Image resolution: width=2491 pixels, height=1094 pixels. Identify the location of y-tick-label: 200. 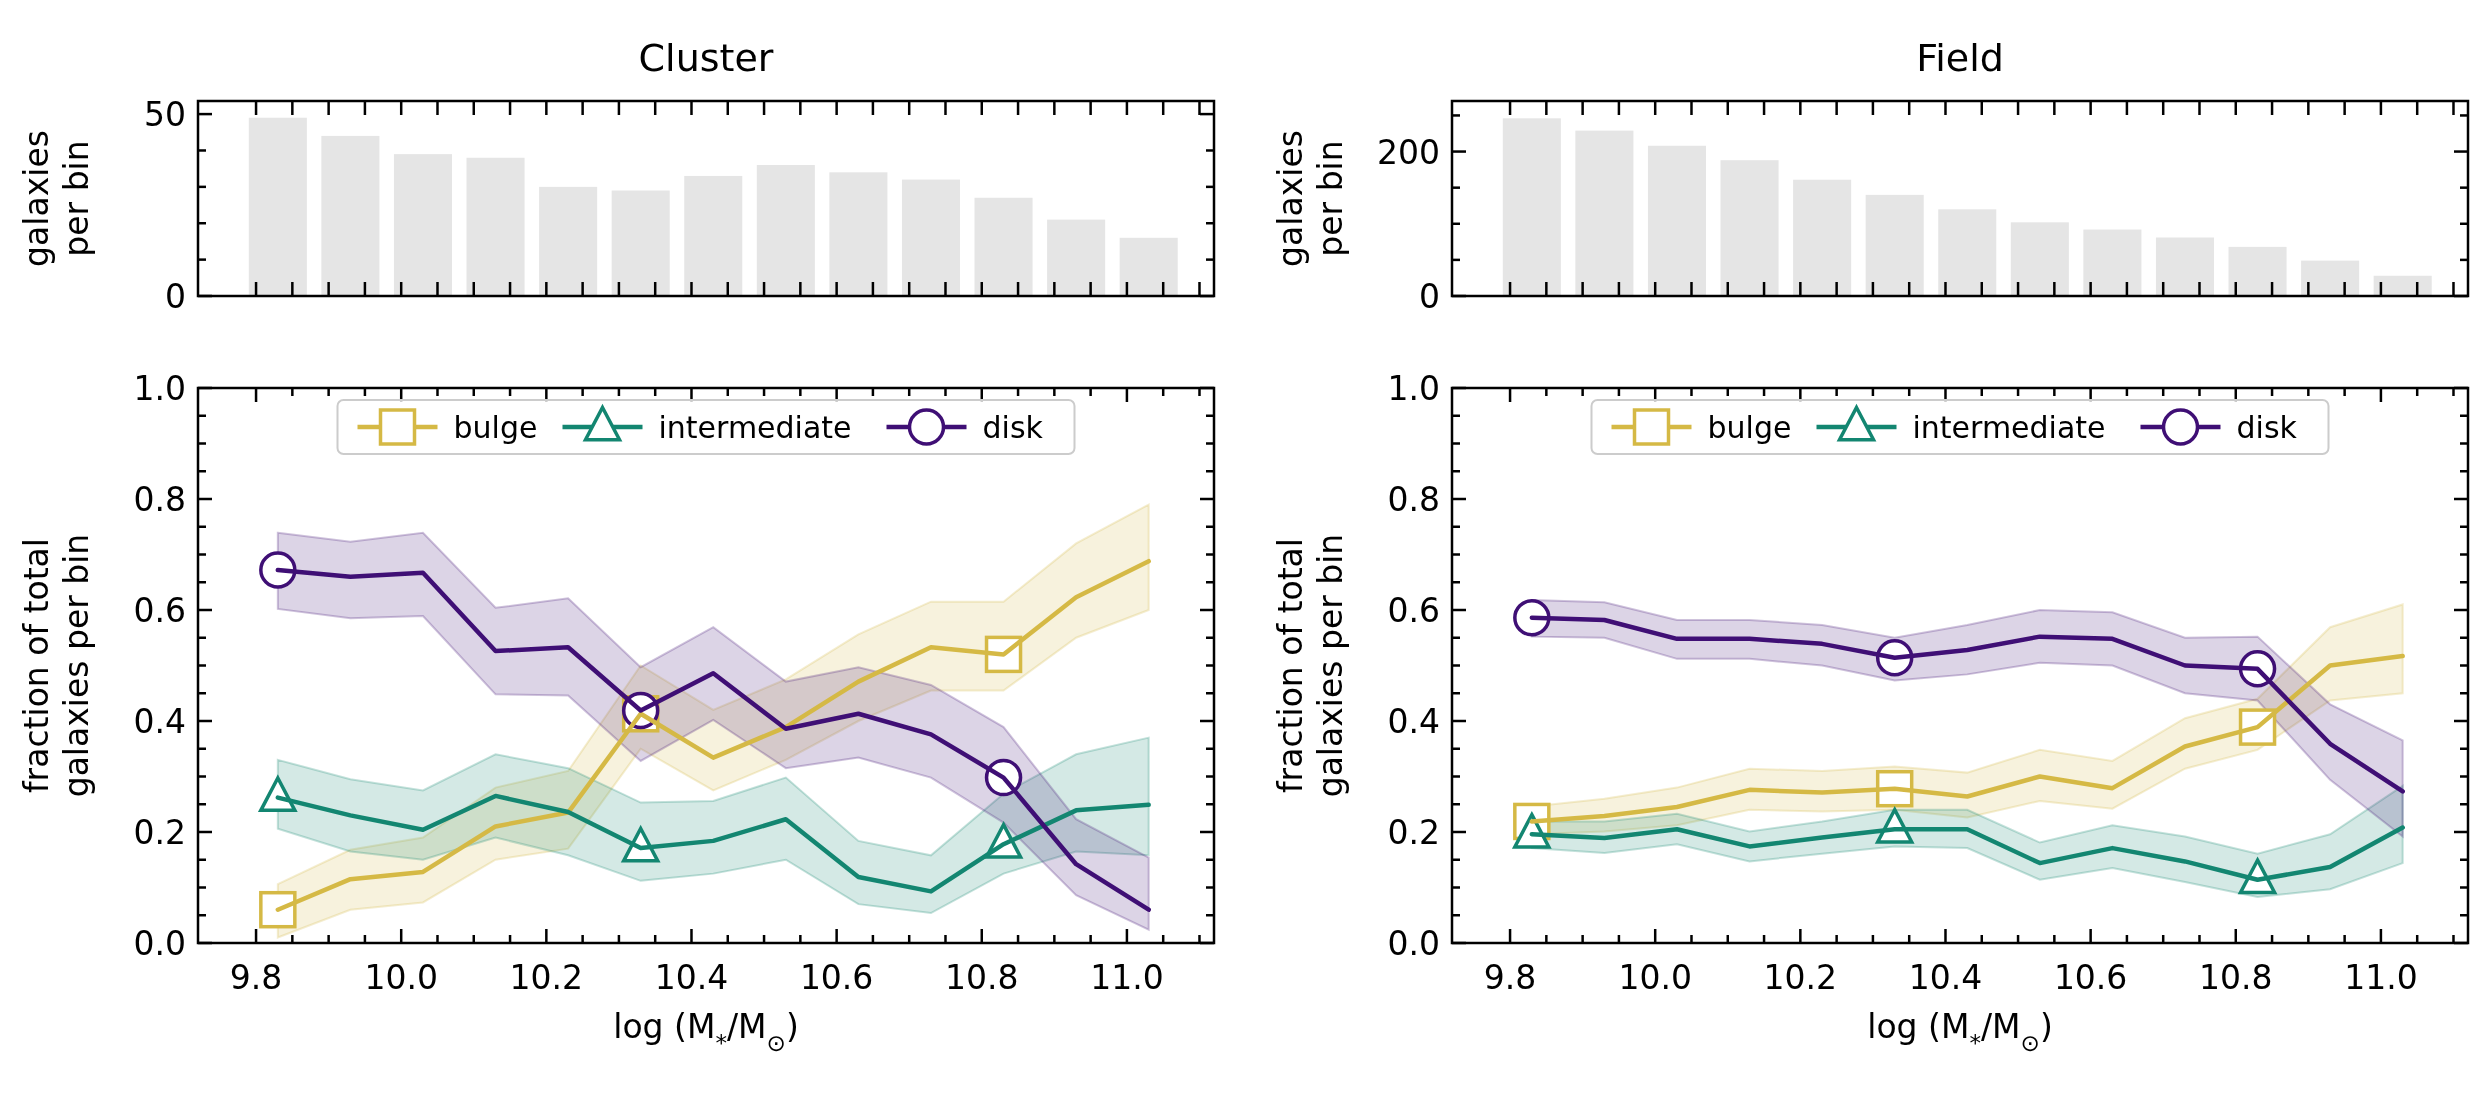
(1408, 152).